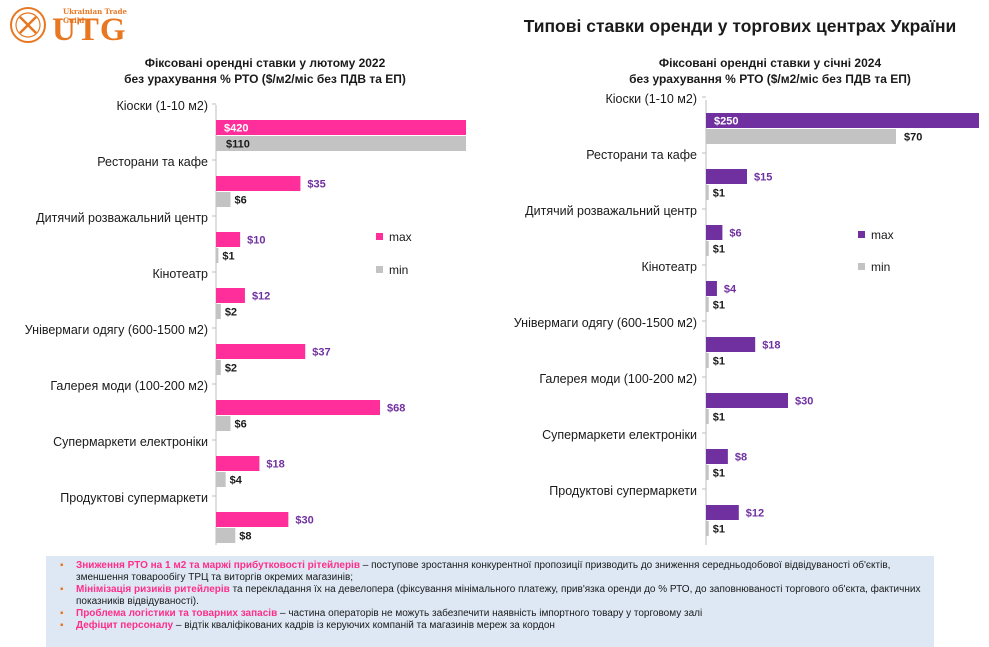 The image size is (989, 647). What do you see at coordinates (771, 346) in the screenshot?
I see `data-label-max: $18` at bounding box center [771, 346].